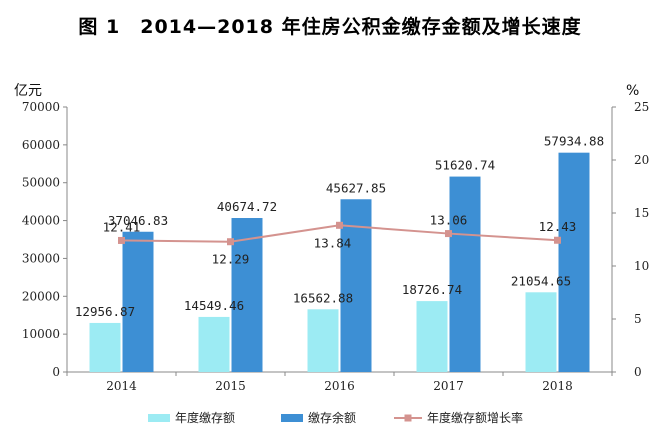  What do you see at coordinates (122, 226) in the screenshot?
I see `data-label-growth-rate: 12.41` at bounding box center [122, 226].